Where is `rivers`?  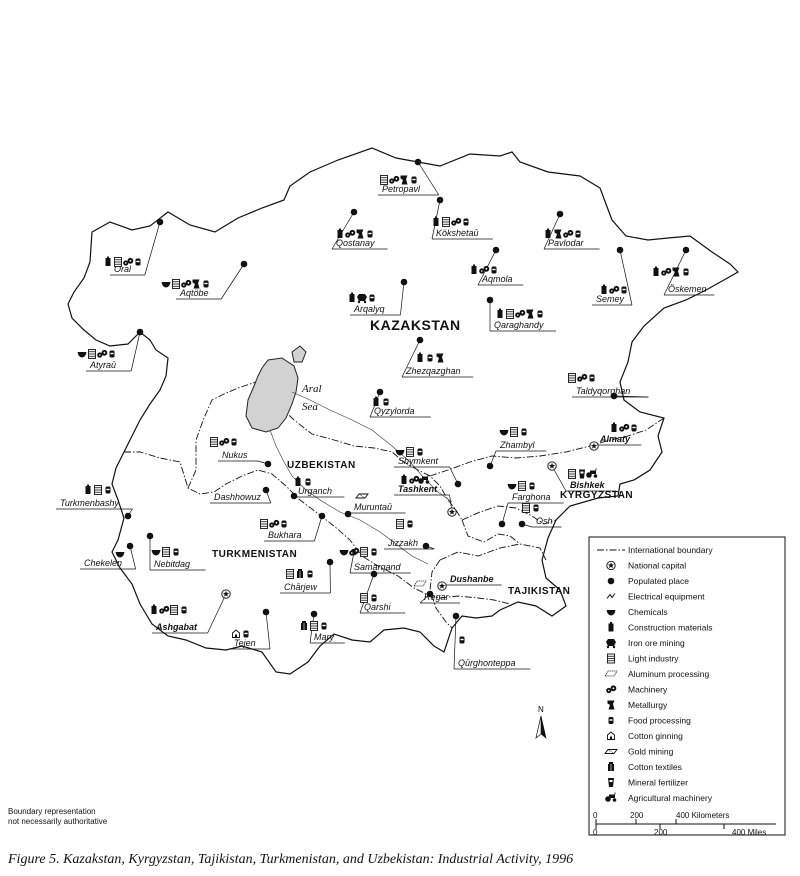
rivers is located at coordinates (361, 478).